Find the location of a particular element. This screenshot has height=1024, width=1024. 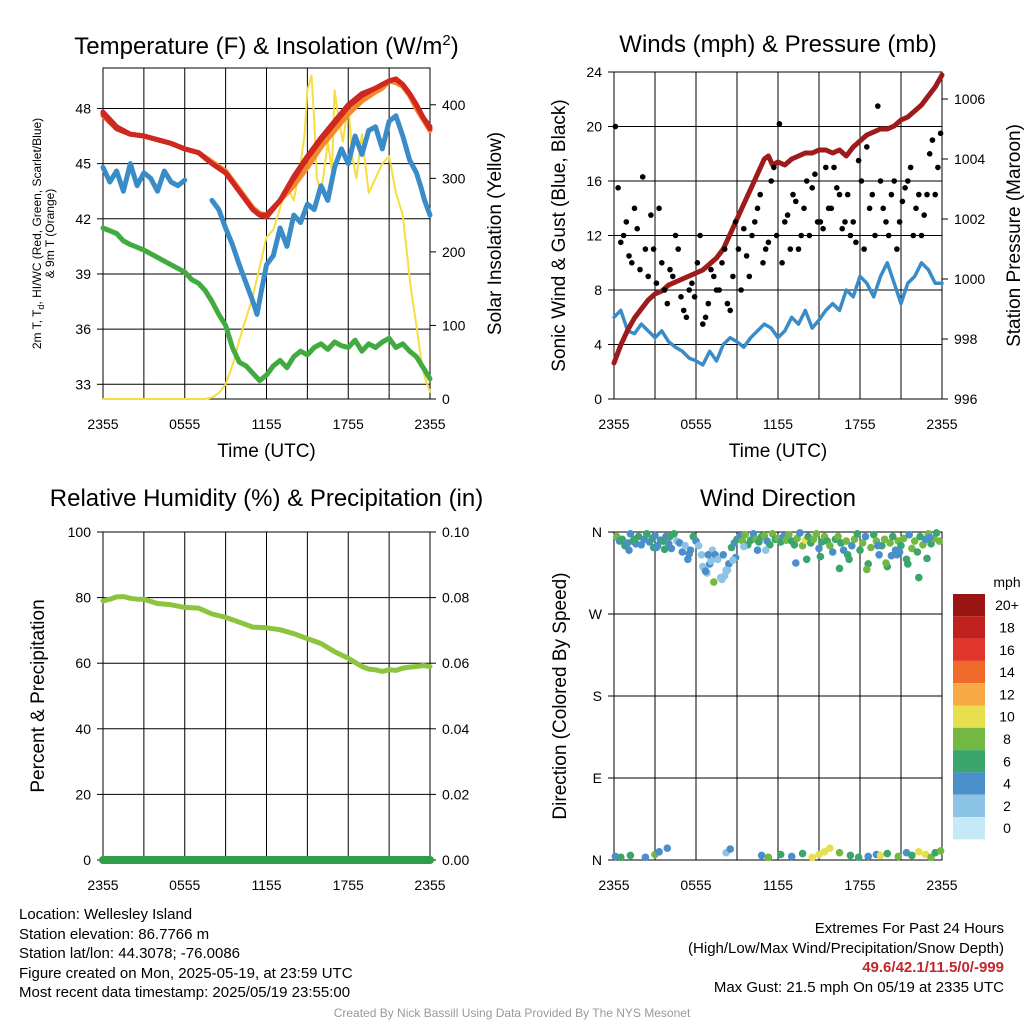

direction-grid is located at coordinates (775, 696).